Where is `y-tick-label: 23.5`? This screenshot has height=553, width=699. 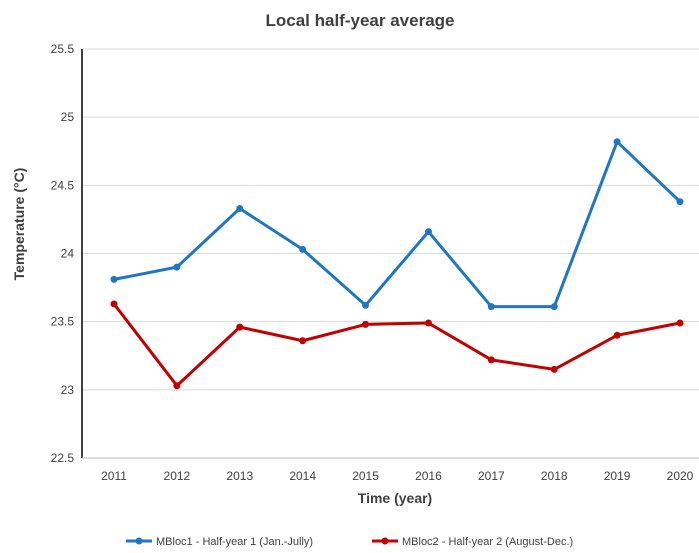
y-tick-label: 23.5 is located at coordinates (63, 322).